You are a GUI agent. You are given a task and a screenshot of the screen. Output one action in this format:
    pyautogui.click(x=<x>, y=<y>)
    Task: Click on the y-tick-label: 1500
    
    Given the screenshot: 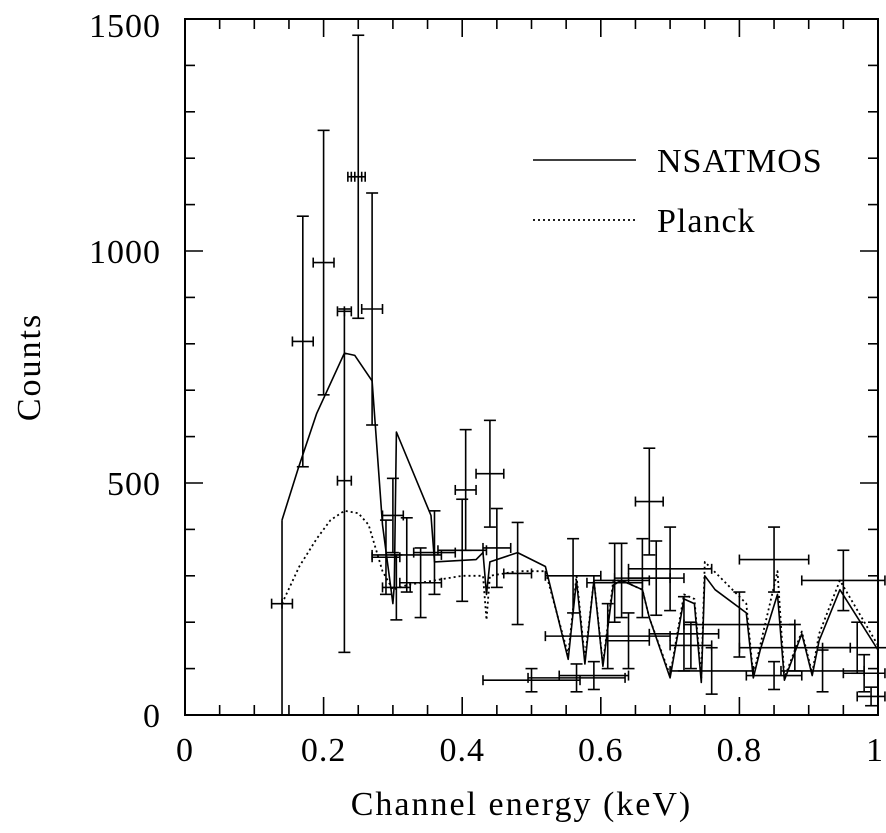 What is the action you would take?
    pyautogui.click(x=125, y=26)
    